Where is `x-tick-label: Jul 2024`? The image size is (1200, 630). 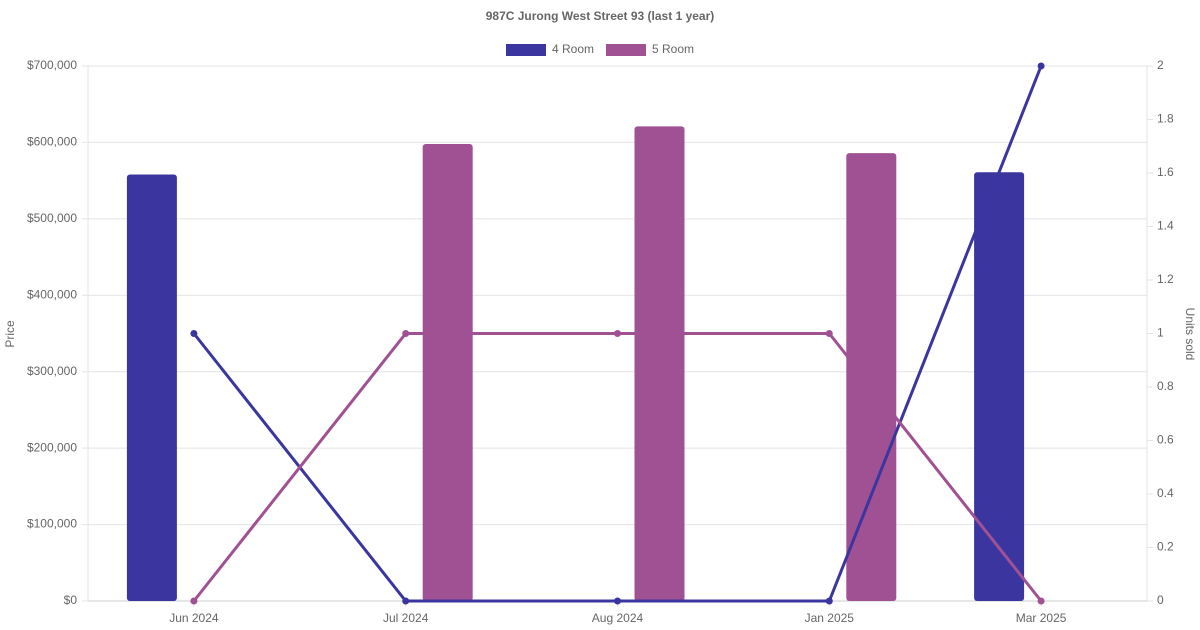 x-tick-label: Jul 2024 is located at coordinates (406, 618).